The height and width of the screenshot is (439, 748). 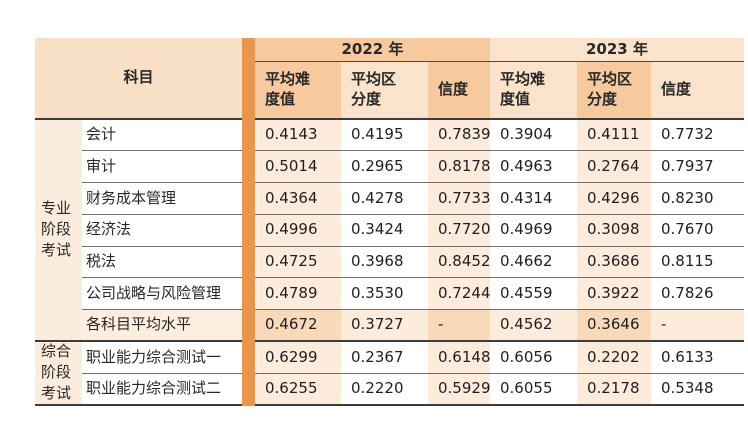 What do you see at coordinates (298, 199) in the screenshot?
I see `value-cell: 0.4364` at bounding box center [298, 199].